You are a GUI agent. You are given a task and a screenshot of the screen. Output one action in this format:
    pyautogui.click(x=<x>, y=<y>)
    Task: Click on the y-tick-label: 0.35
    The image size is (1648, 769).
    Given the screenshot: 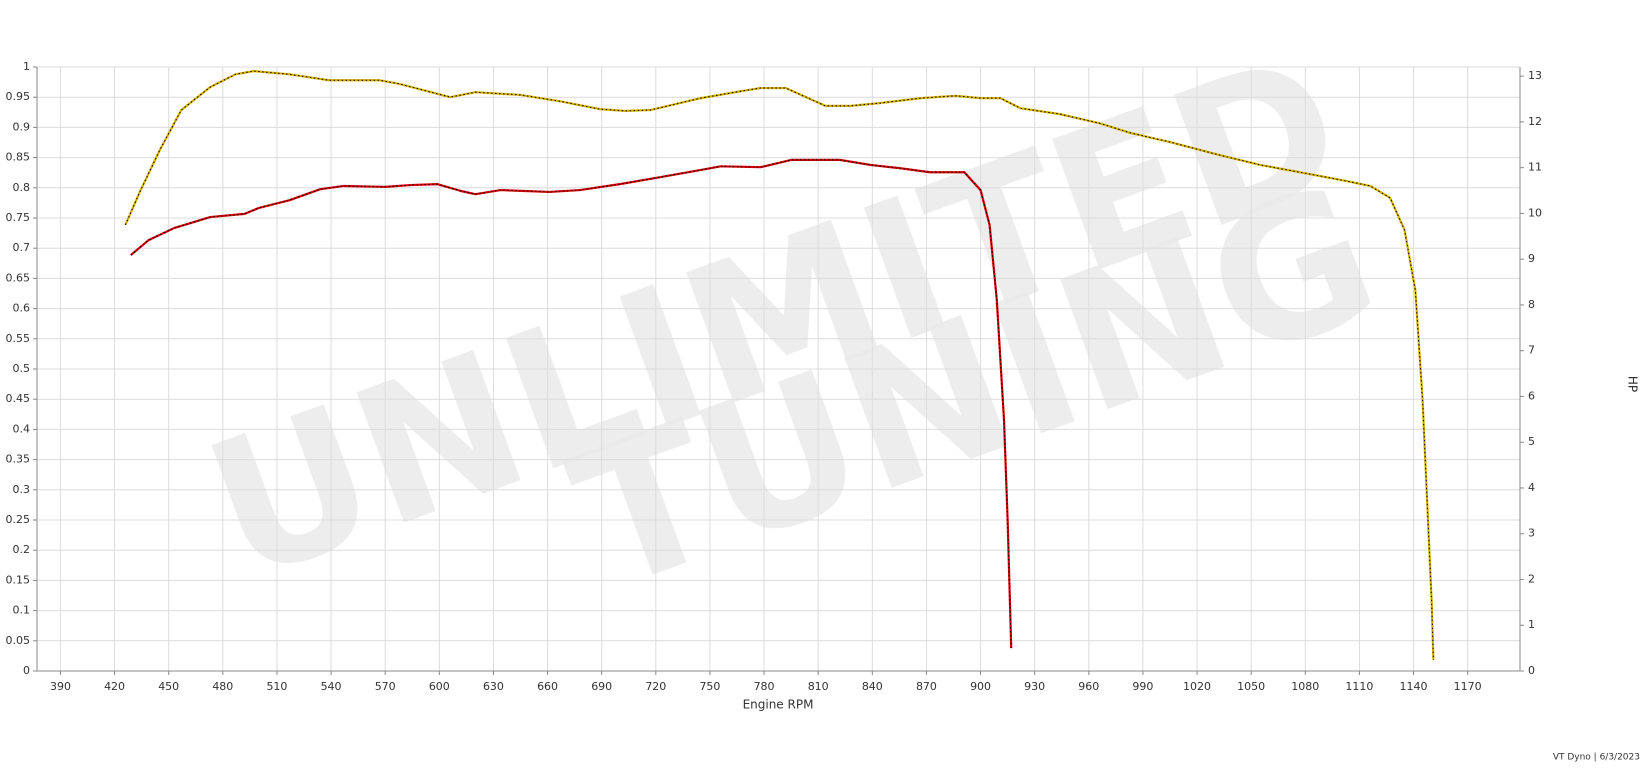 What is the action you would take?
    pyautogui.click(x=18, y=459)
    